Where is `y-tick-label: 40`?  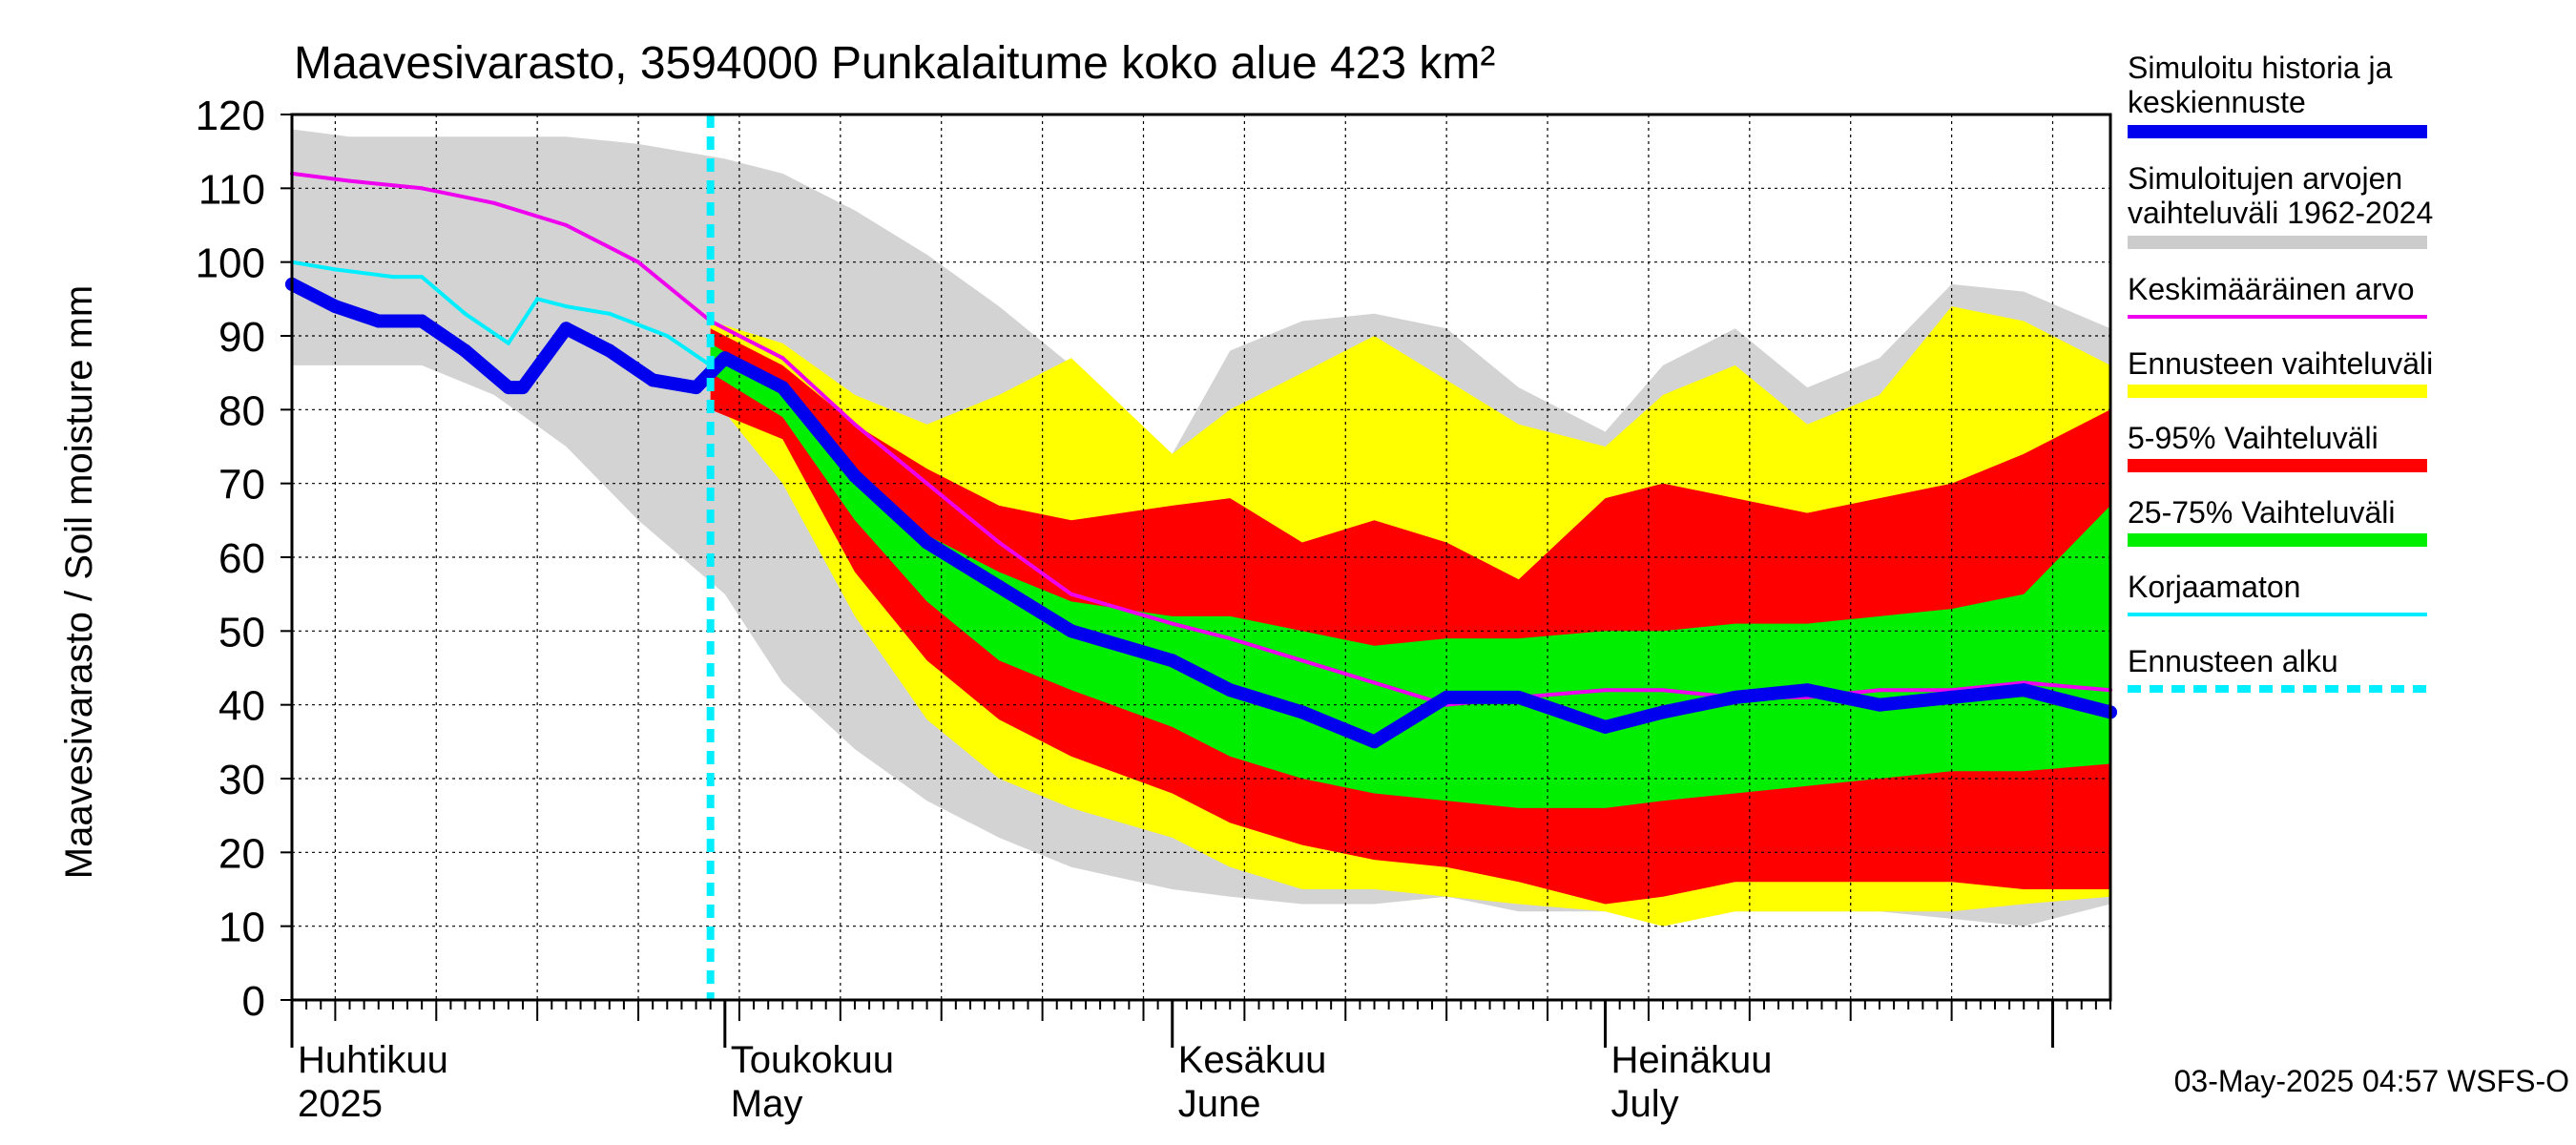
y-tick-label: 40 is located at coordinates (241, 706).